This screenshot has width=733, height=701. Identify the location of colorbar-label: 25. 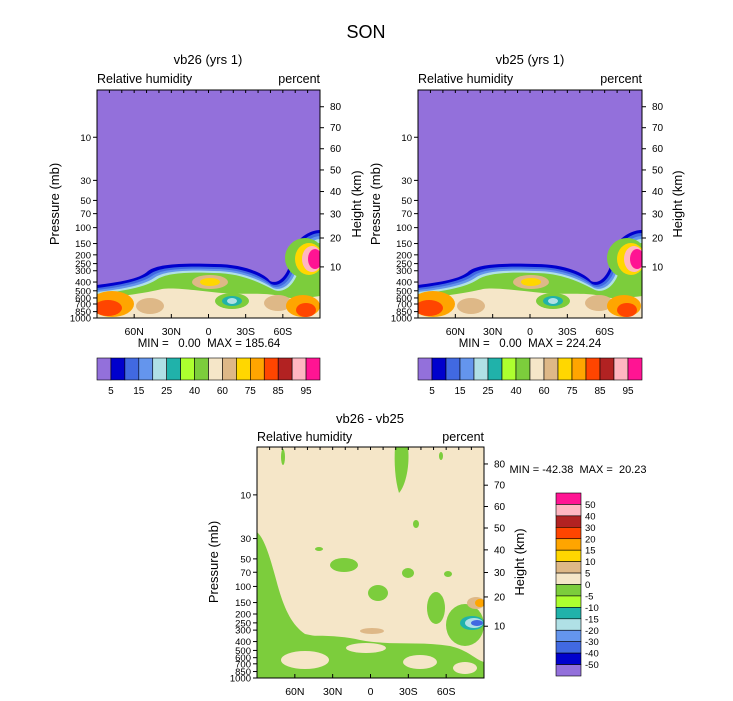
(167, 391).